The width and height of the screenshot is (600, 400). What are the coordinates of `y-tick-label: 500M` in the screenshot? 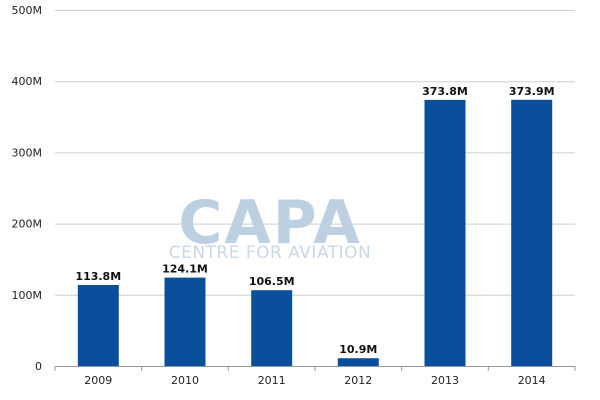 It's located at (27, 10).